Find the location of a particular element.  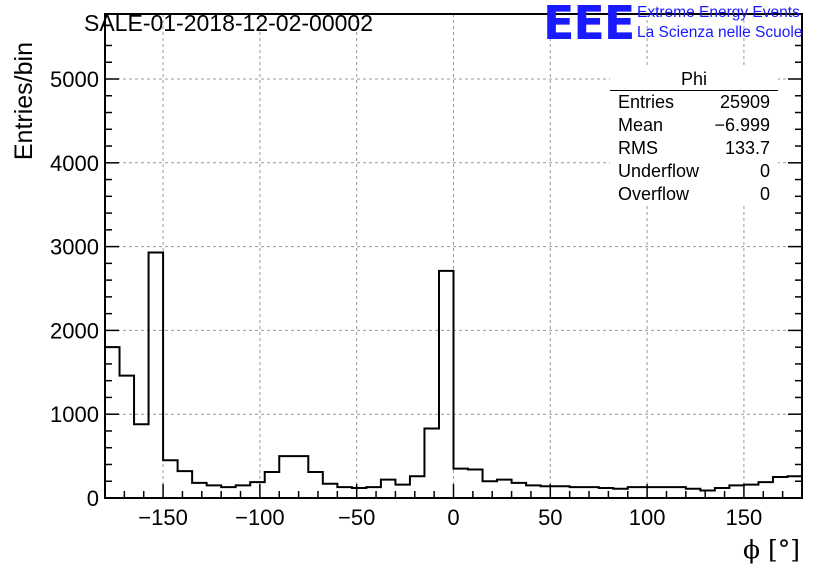

x-tick-label: −100 is located at coordinates (260, 517).